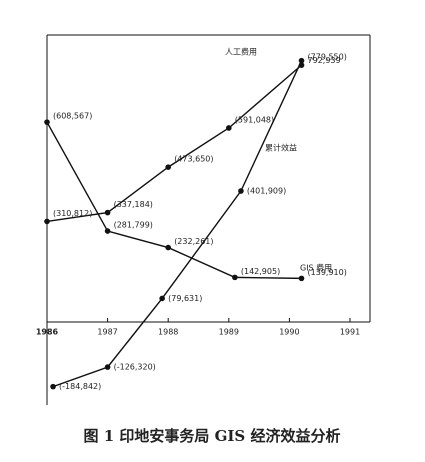 The width and height of the screenshot is (425, 462). Describe the element at coordinates (133, 225) in the screenshot. I see `data-label: (281,799)` at that location.